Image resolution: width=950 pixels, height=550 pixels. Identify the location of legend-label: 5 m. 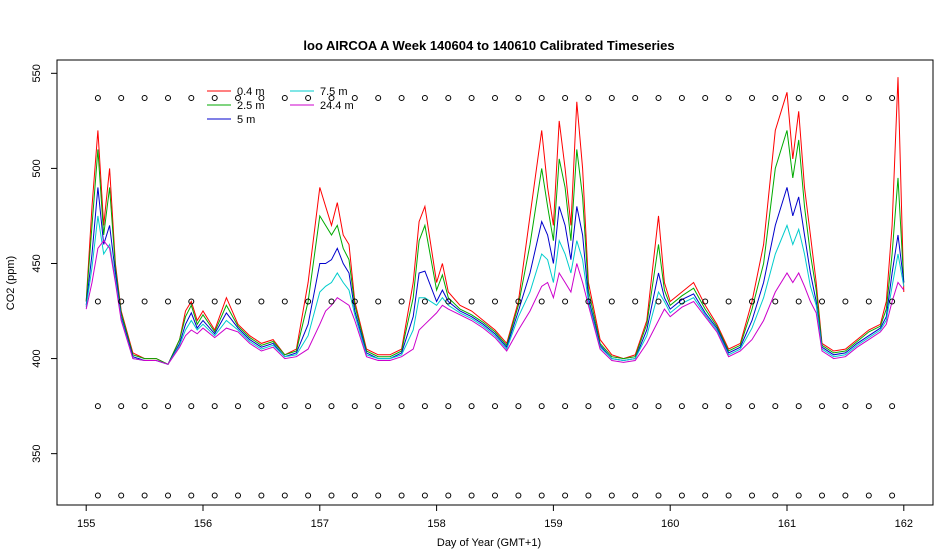
(246, 120).